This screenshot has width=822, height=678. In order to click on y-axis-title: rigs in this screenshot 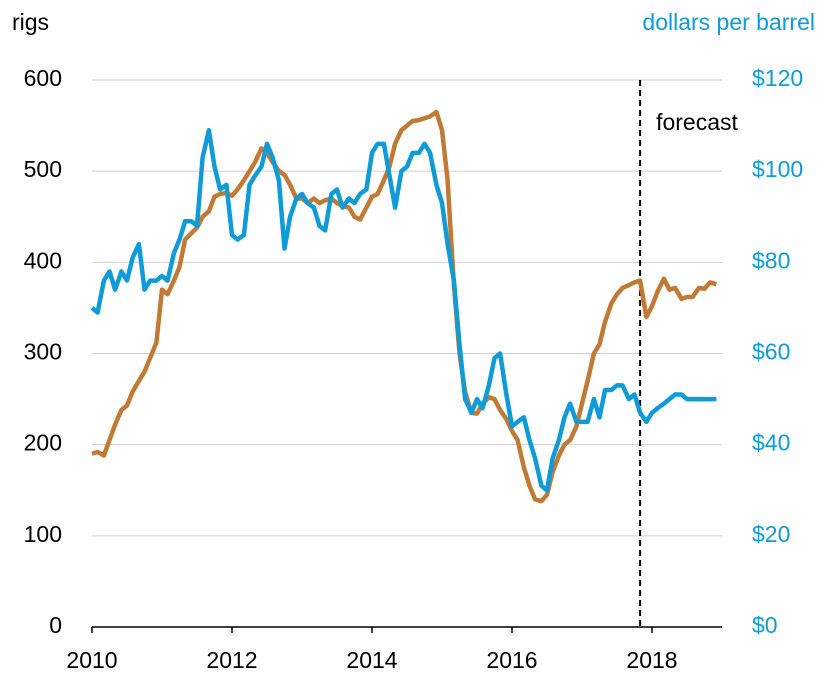, I will do `click(30, 22)`.